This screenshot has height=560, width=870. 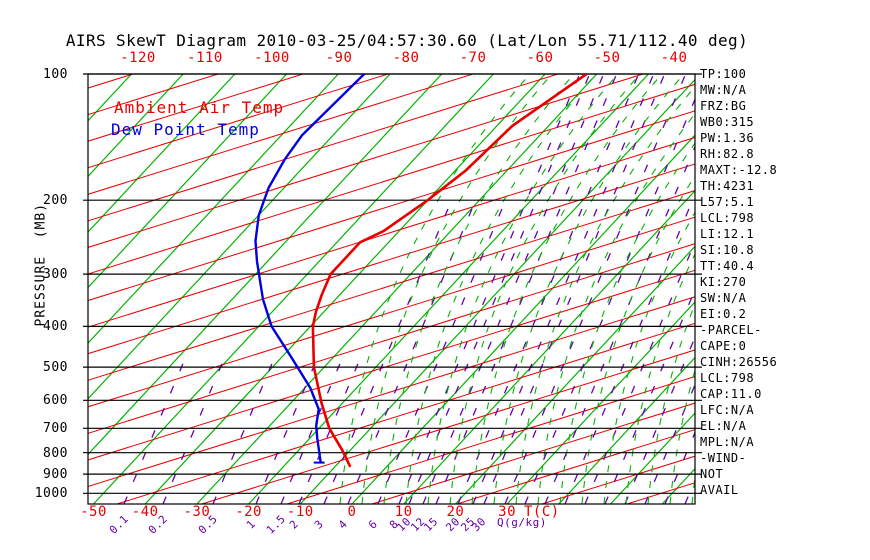 I want to click on pressure-tick-label: 300, so click(x=55, y=275).